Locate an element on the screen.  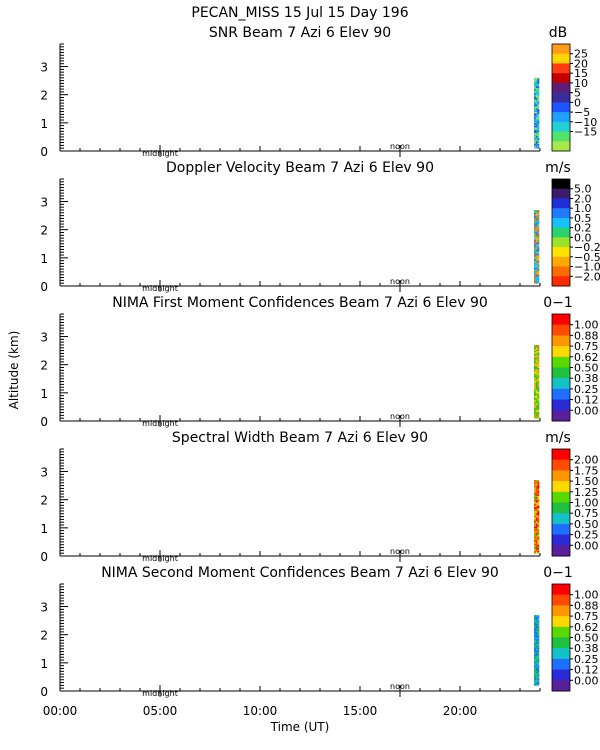
noon-label: noon is located at coordinates (400, 281).